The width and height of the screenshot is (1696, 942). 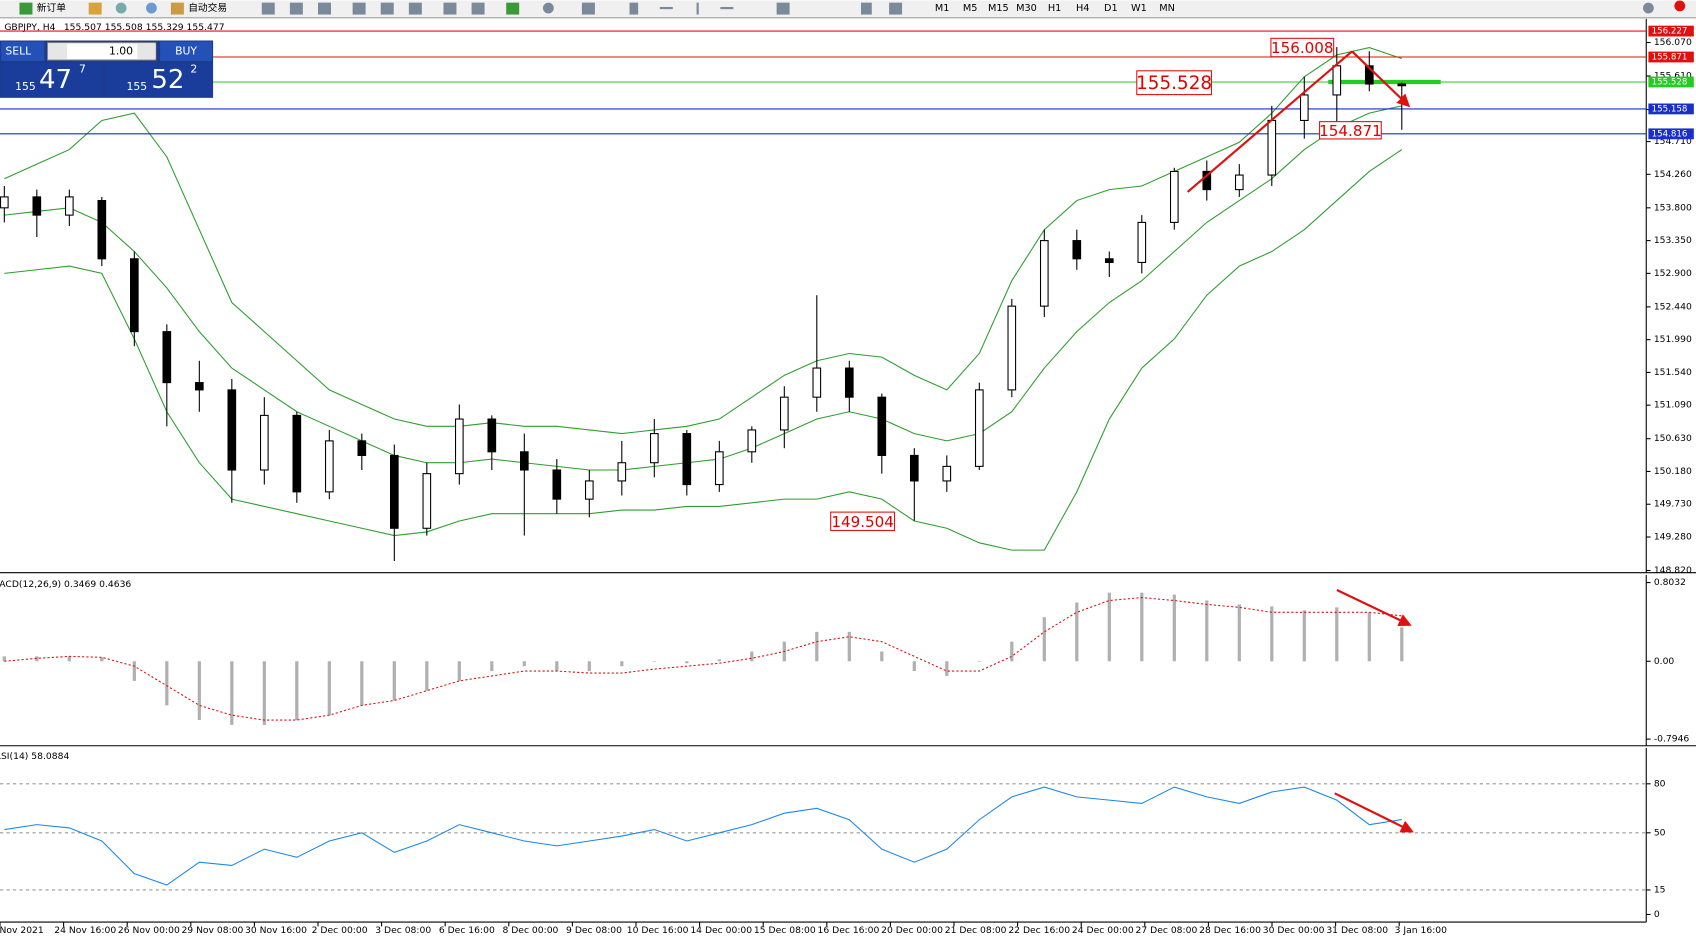 I want to click on x-tick-label: 30 Dec 00:00, so click(x=1294, y=930).